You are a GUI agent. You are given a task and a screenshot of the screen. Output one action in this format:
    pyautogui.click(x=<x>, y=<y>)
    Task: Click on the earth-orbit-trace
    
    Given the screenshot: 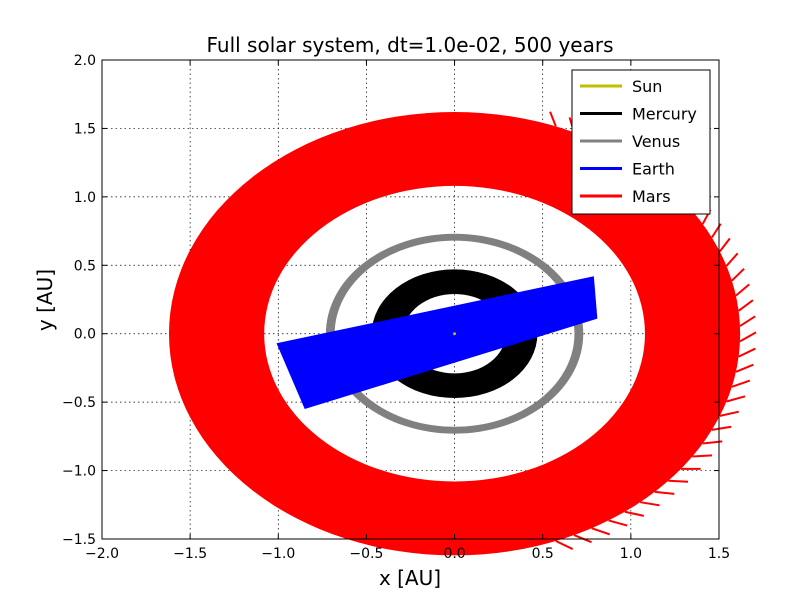 What is the action you would take?
    pyautogui.click(x=437, y=342)
    